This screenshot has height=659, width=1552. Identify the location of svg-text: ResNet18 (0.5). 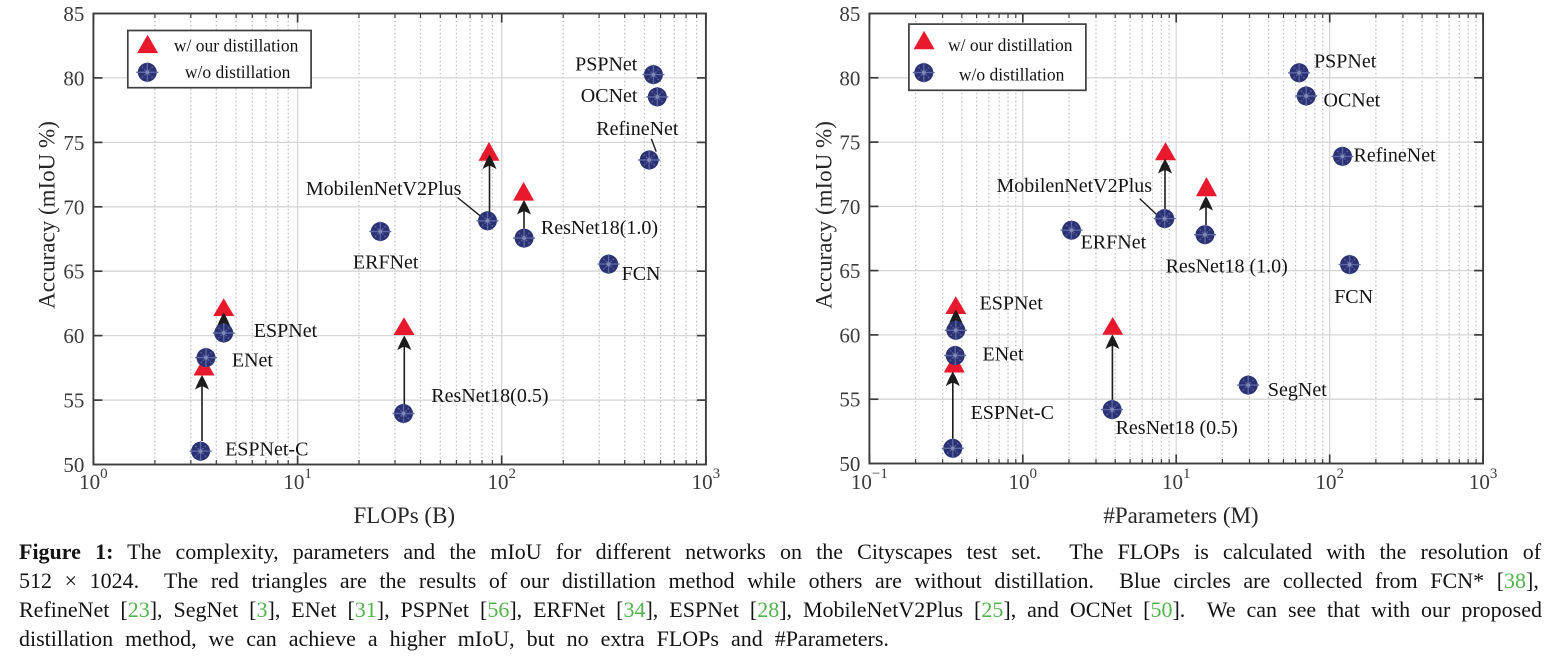
(1177, 428).